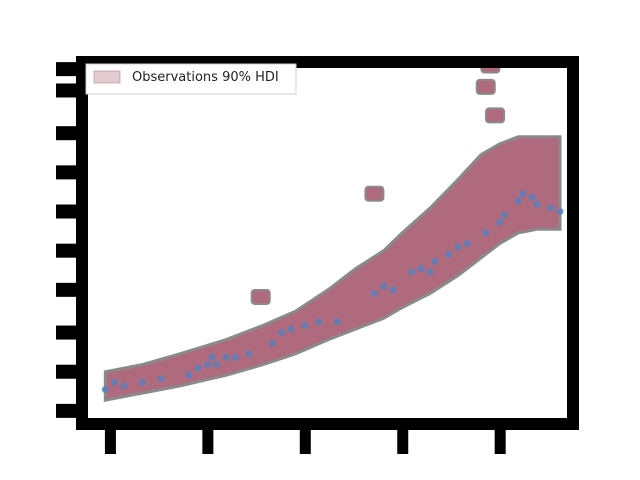 Image resolution: width=640 pixels, height=480 pixels. Describe the element at coordinates (205, 77) in the screenshot. I see `legend-label: Observations 90% HDI` at that location.